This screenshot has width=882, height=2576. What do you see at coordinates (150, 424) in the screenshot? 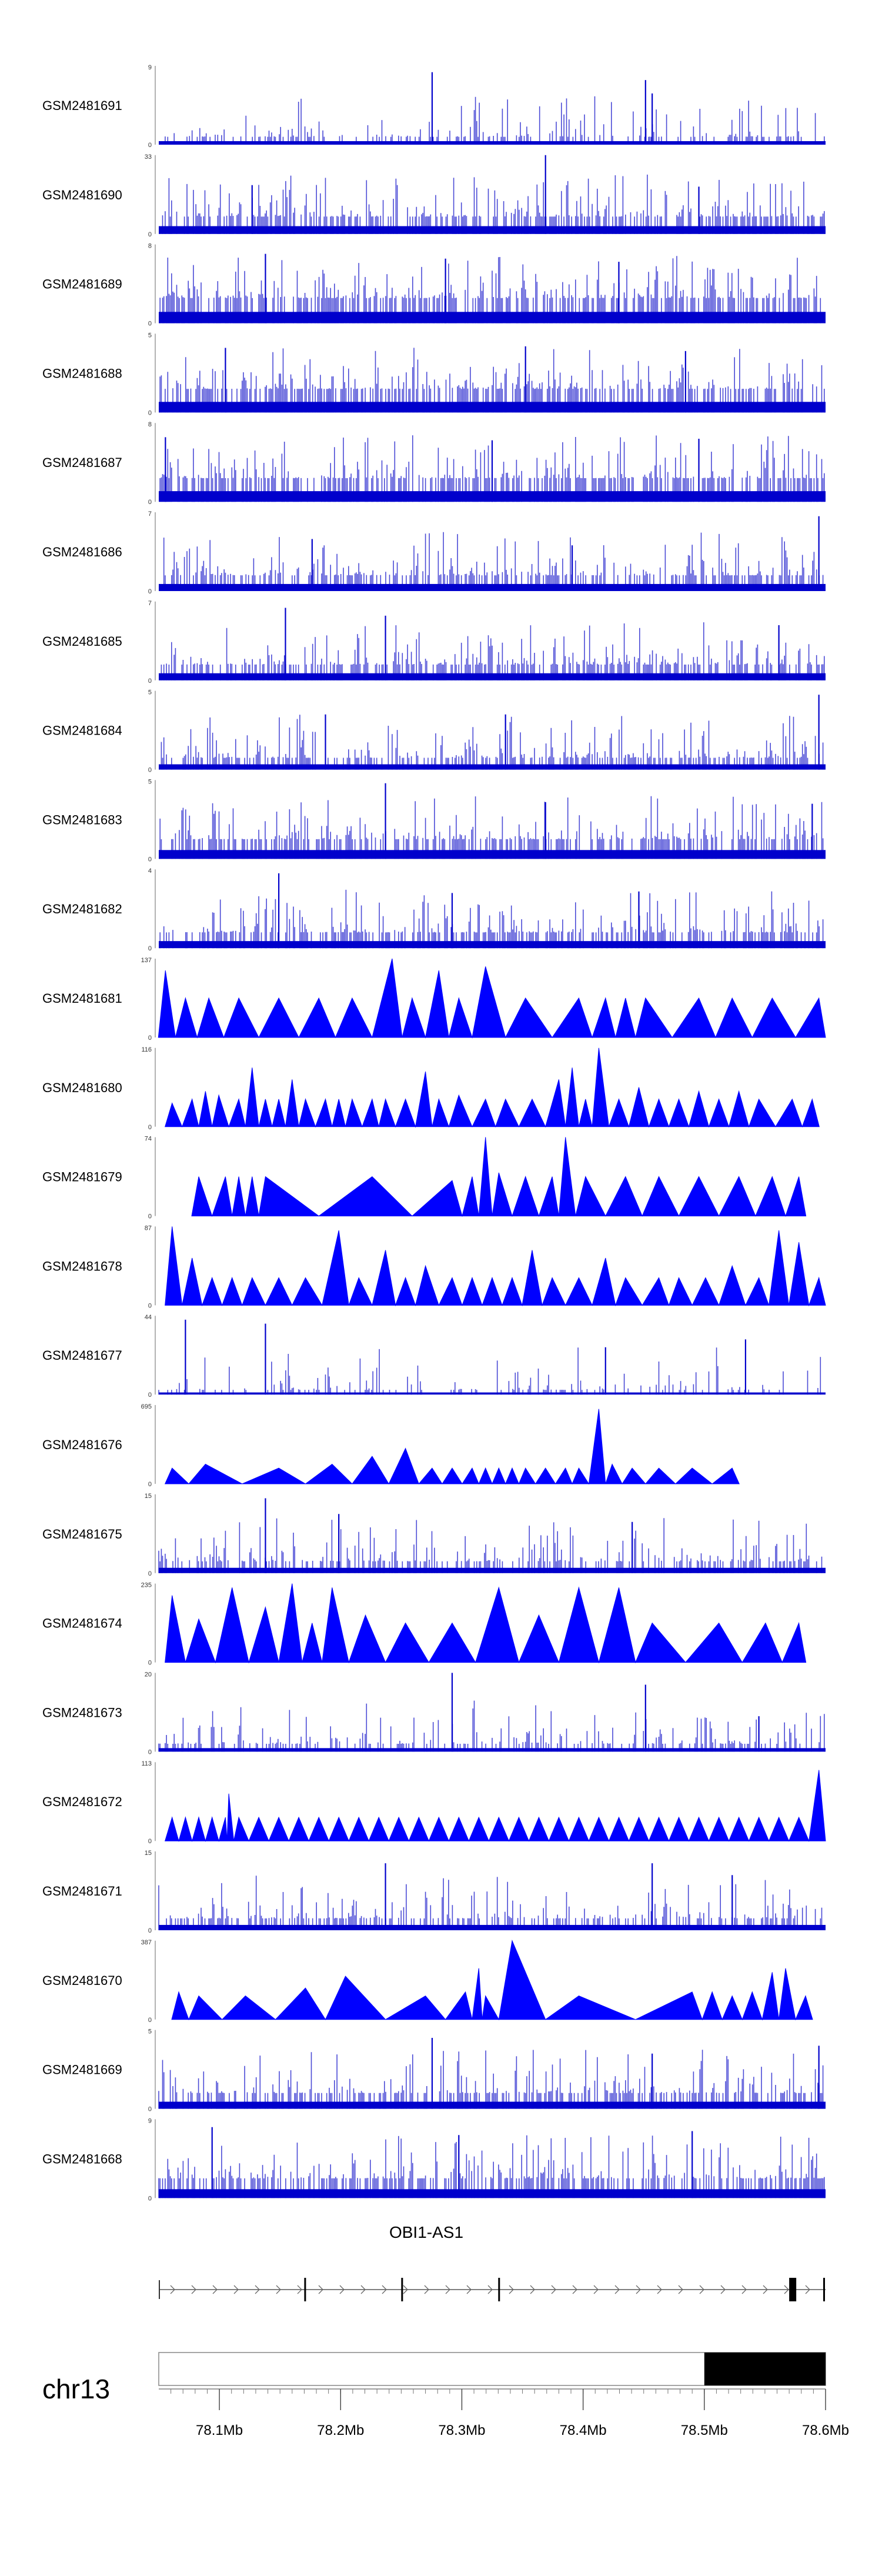
I see `y-max-label: 8` at bounding box center [150, 424].